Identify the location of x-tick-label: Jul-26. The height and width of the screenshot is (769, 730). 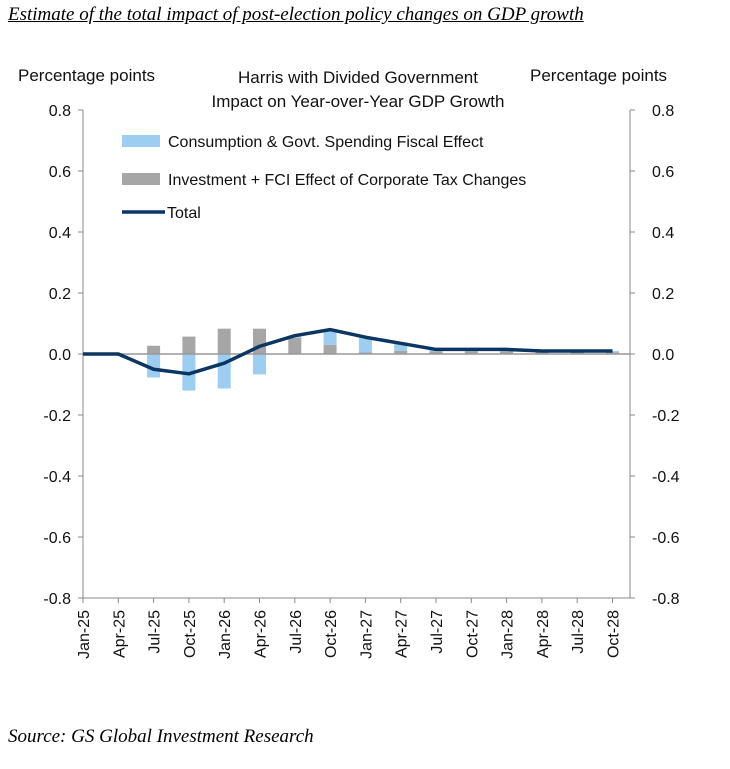
(296, 632).